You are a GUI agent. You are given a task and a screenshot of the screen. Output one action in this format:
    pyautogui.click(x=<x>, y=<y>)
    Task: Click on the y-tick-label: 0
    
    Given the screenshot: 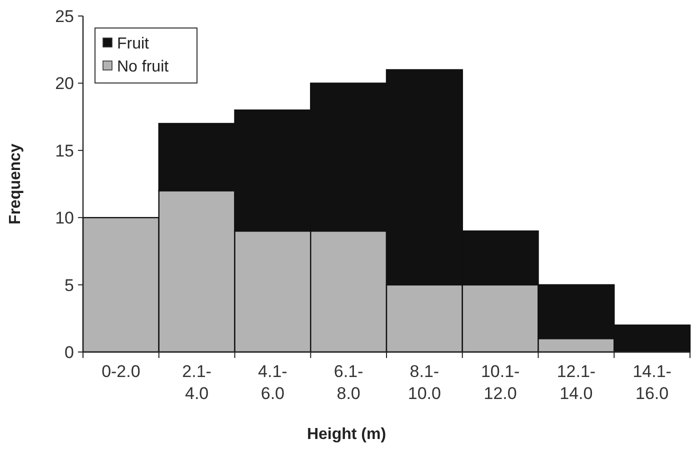 What is the action you would take?
    pyautogui.click(x=69, y=352)
    